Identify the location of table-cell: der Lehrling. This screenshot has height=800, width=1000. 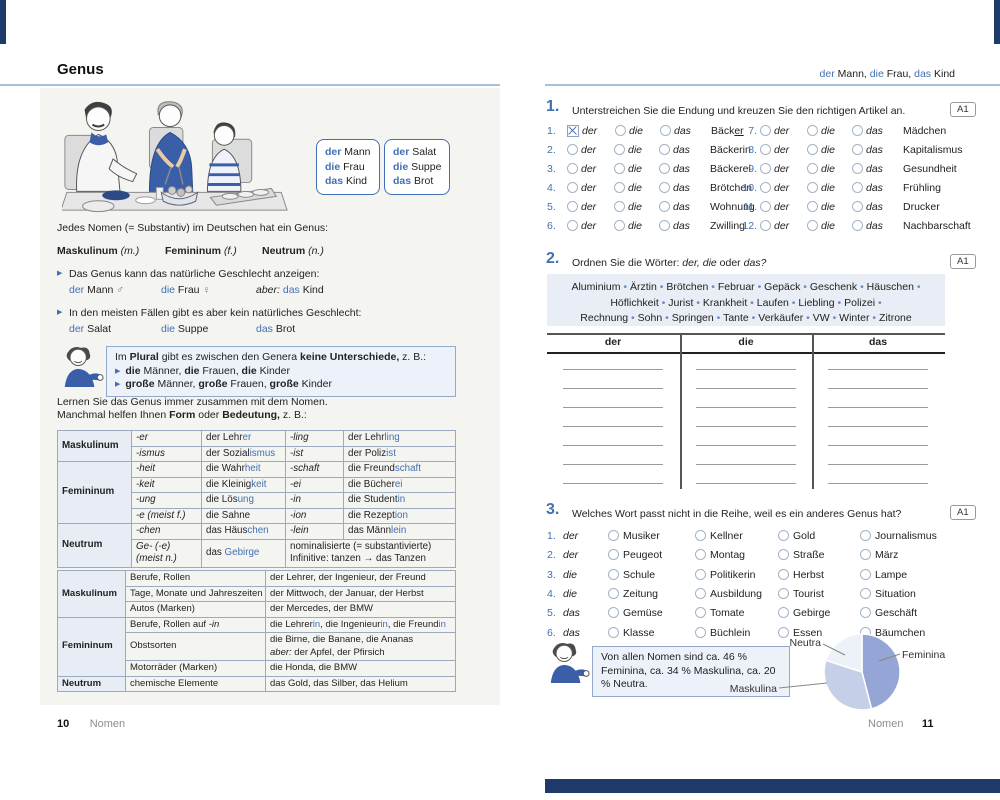
(399, 438).